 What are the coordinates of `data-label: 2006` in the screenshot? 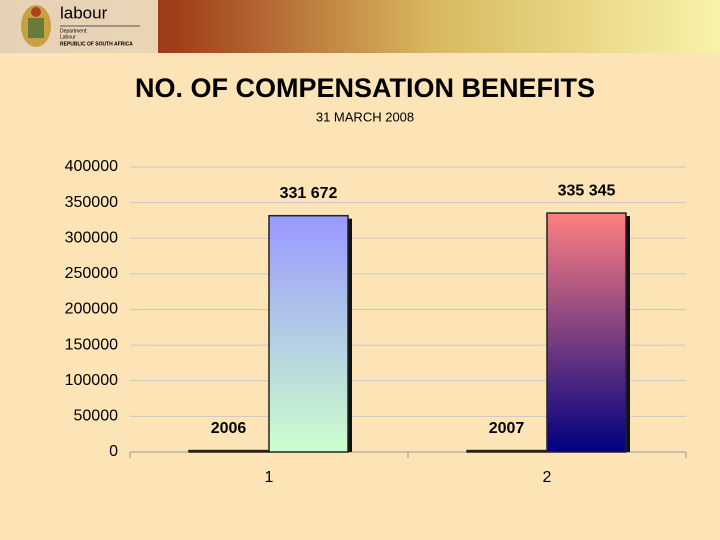 It's located at (229, 428).